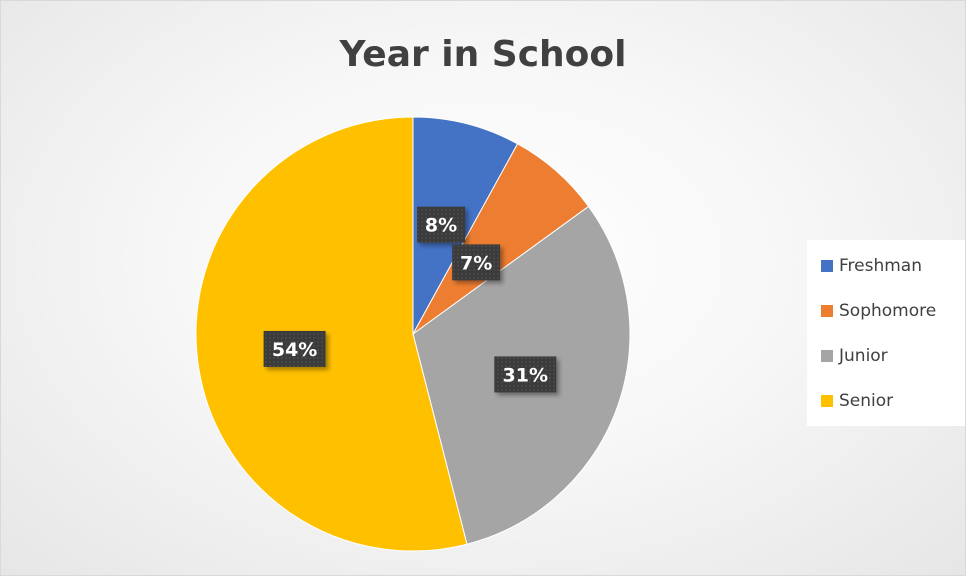  What do you see at coordinates (866, 401) in the screenshot?
I see `legend-label-senior: Senior` at bounding box center [866, 401].